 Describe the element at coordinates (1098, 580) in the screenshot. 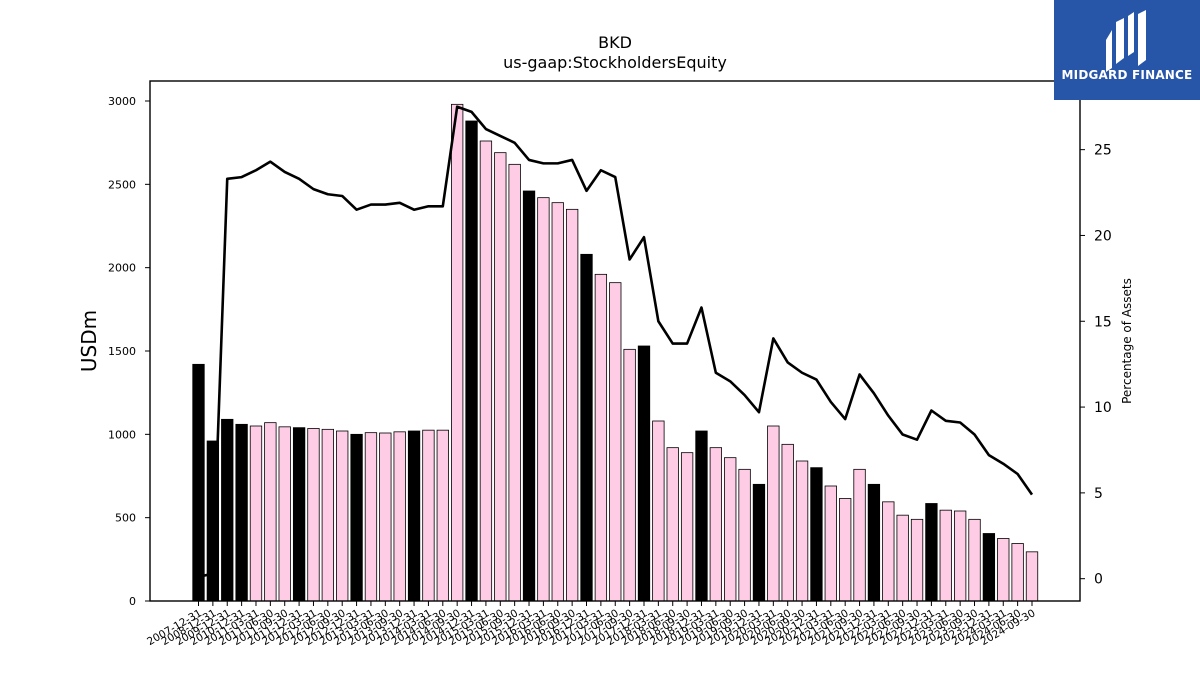

I see `y2-tick-label-0: 0` at that location.